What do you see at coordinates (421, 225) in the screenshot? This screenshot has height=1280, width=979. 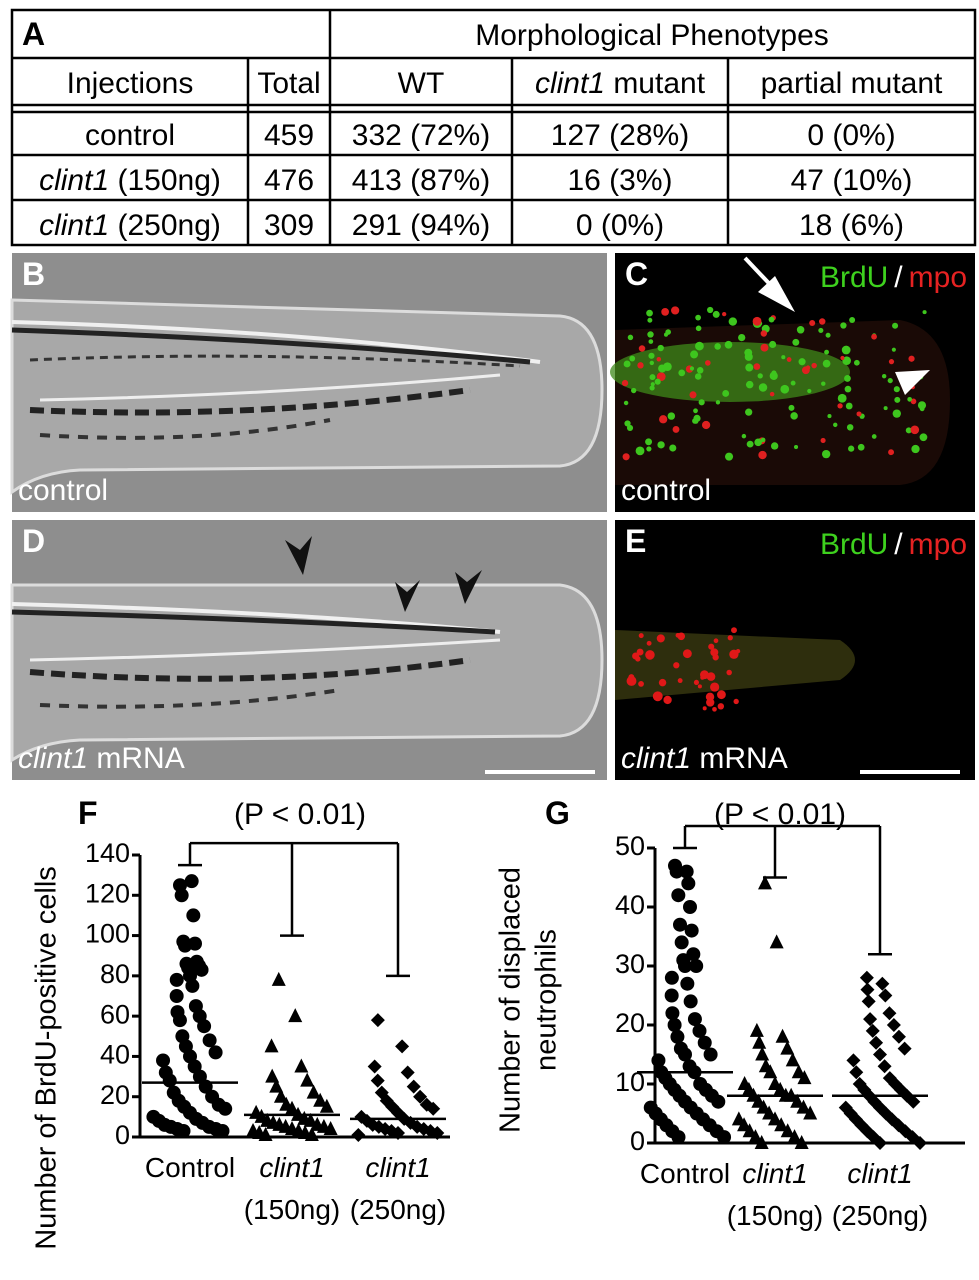 I see `table-cell: 291 (94%)` at bounding box center [421, 225].